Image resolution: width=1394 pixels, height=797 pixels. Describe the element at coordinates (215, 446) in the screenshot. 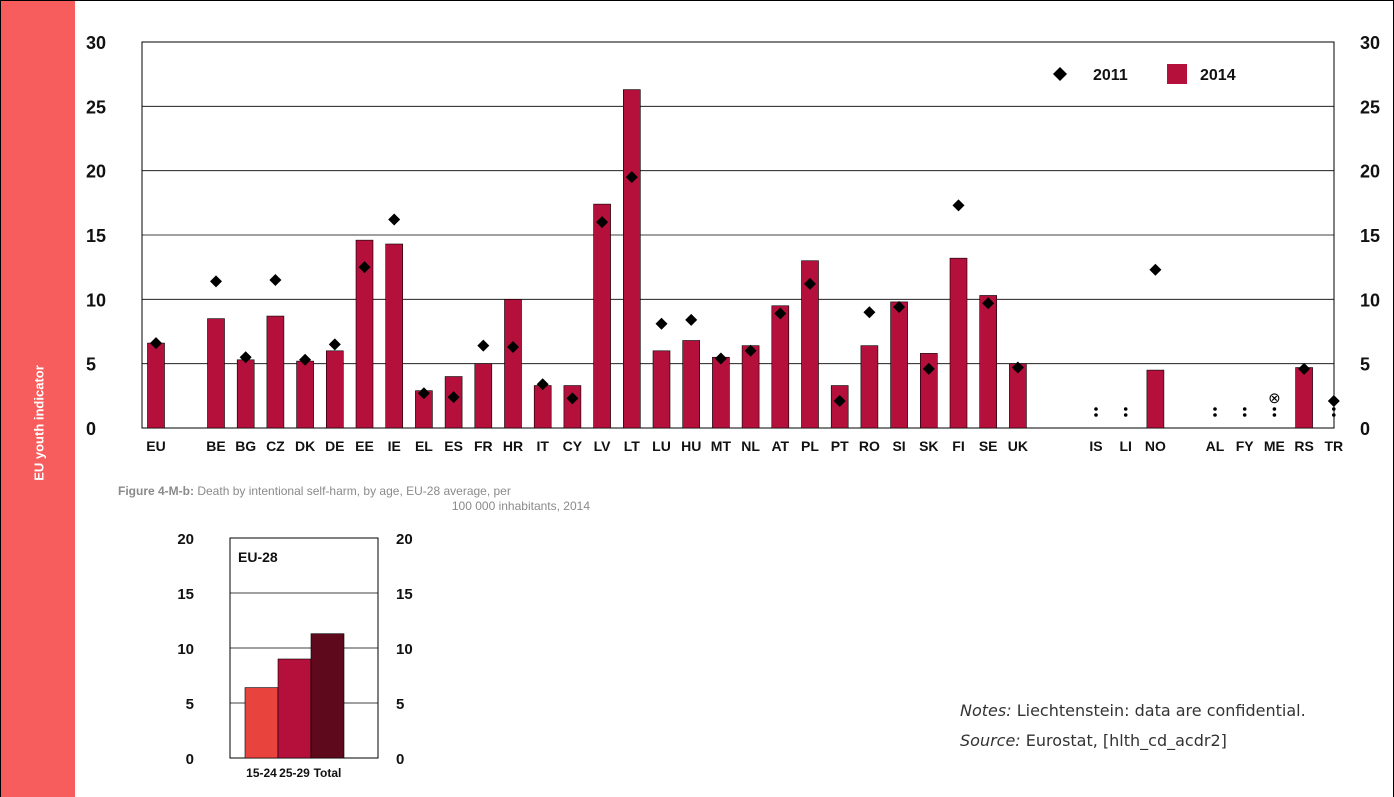

I see `x-tick-label: BE` at that location.